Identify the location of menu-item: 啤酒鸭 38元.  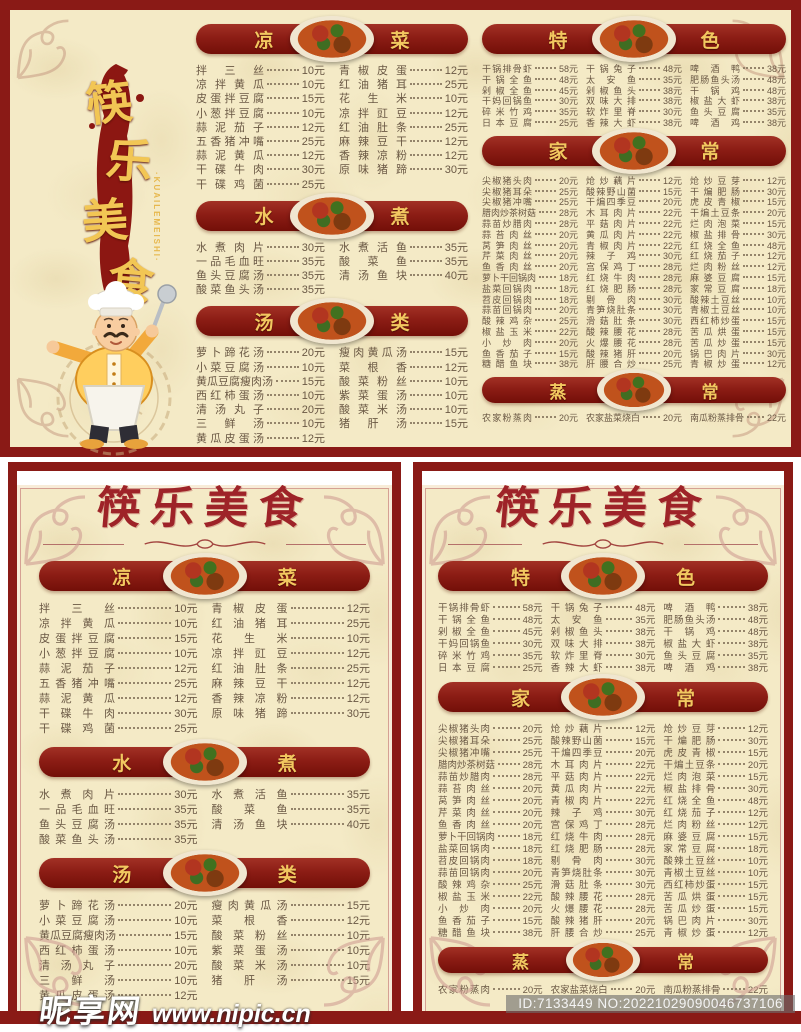
(715, 607).